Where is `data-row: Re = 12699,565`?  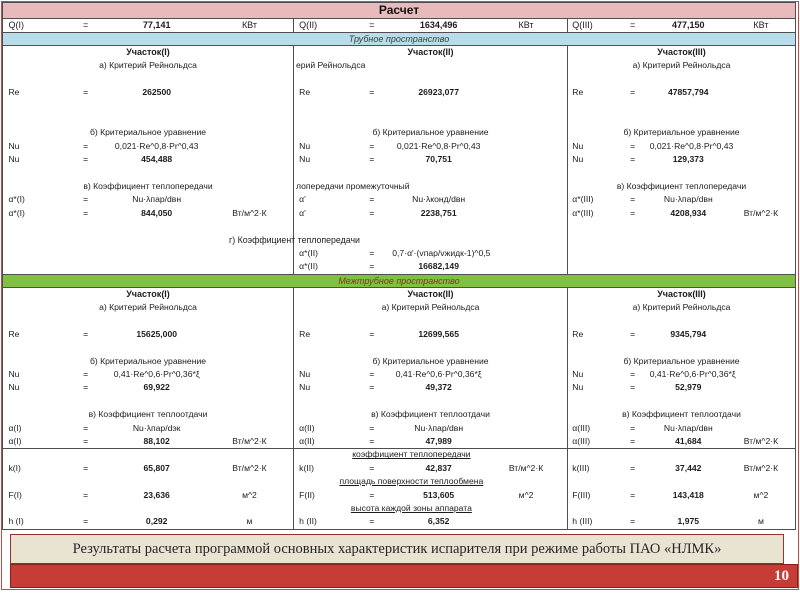
data-row: Re = 12699,565 is located at coordinates (430, 334).